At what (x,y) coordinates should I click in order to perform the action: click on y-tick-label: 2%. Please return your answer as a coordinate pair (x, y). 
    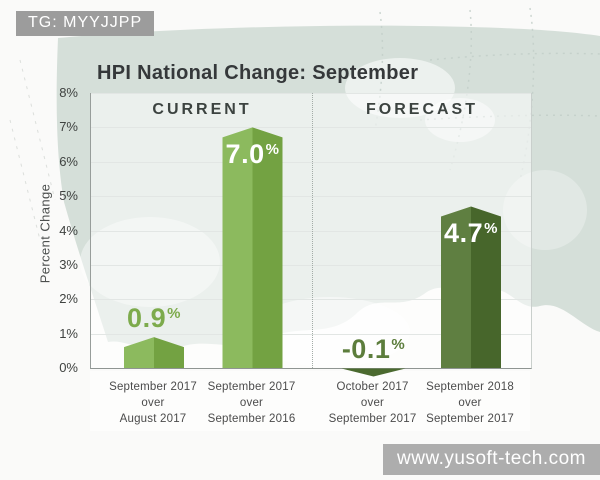
    Looking at the image, I should click on (68, 299).